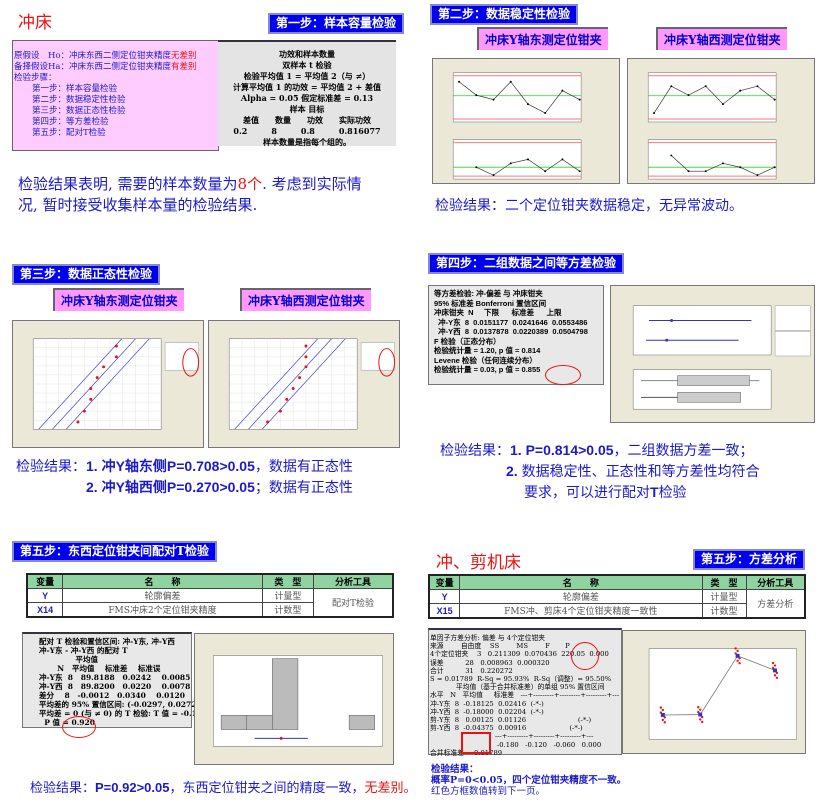 This screenshot has height=812, width=820. What do you see at coordinates (485, 360) in the screenshot?
I see `stat-line: Levene 检验（任何连续分布）` at bounding box center [485, 360].